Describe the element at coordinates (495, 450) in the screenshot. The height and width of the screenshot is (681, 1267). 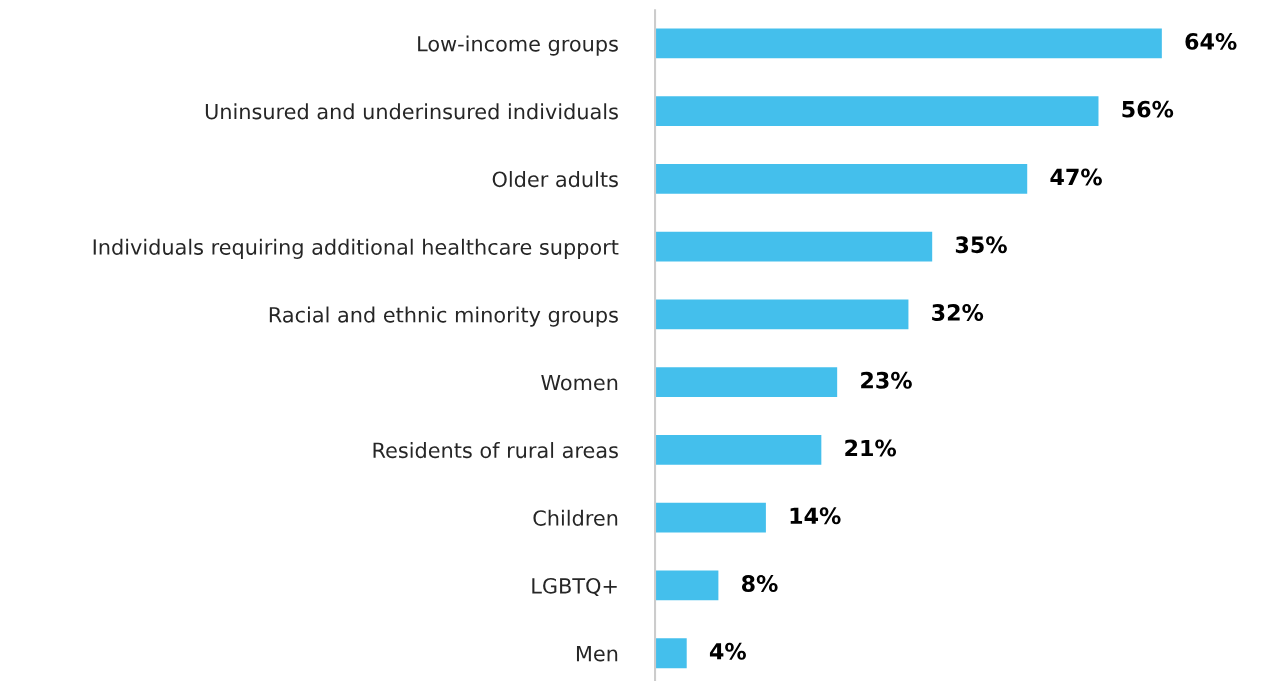
I see `y-tick-label: Residents of rural areas` at that location.